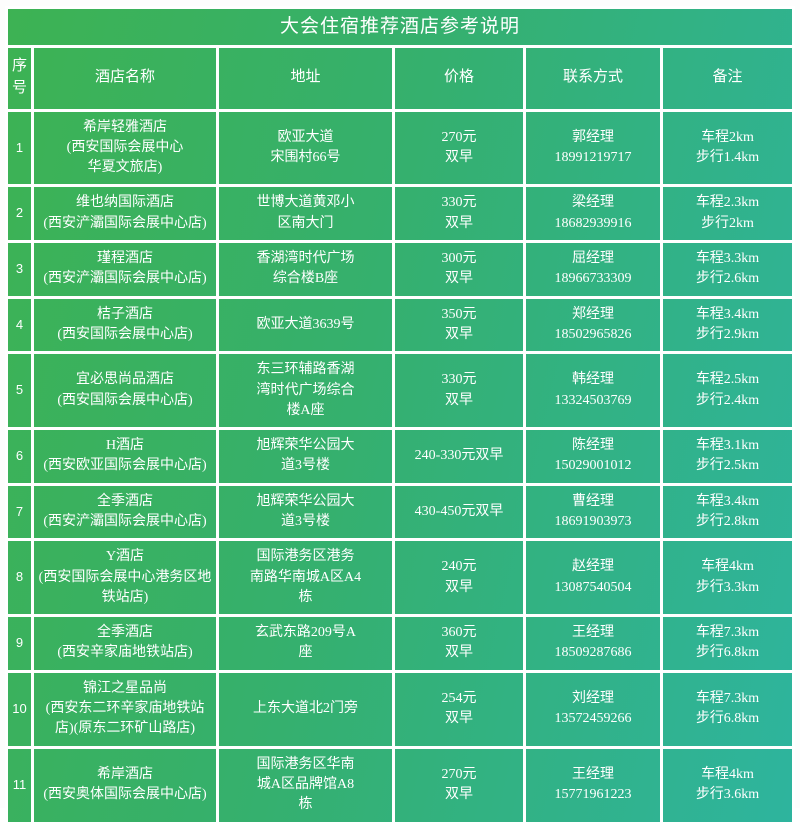  What do you see at coordinates (19, 512) in the screenshot?
I see `cell-no: 7` at bounding box center [19, 512].